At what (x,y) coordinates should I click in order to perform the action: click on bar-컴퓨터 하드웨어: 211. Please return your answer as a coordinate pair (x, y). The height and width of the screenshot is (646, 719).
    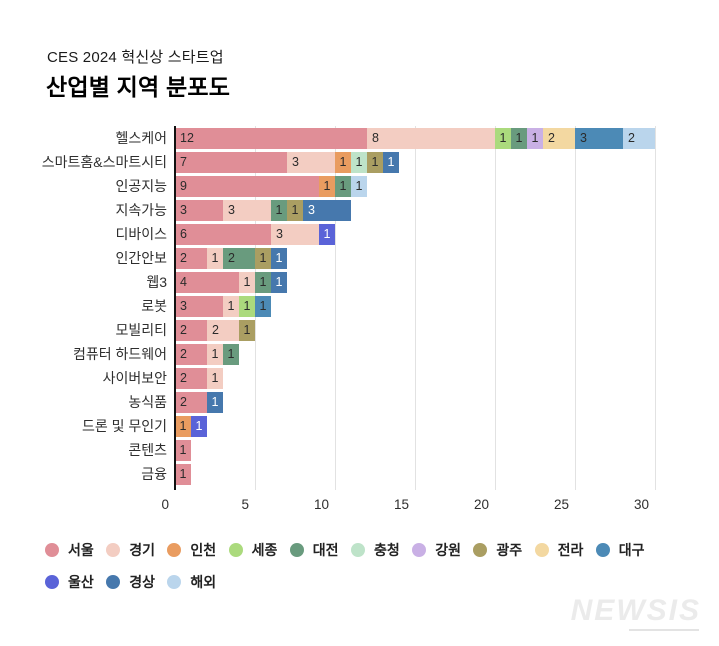
    Looking at the image, I should click on (207, 354).